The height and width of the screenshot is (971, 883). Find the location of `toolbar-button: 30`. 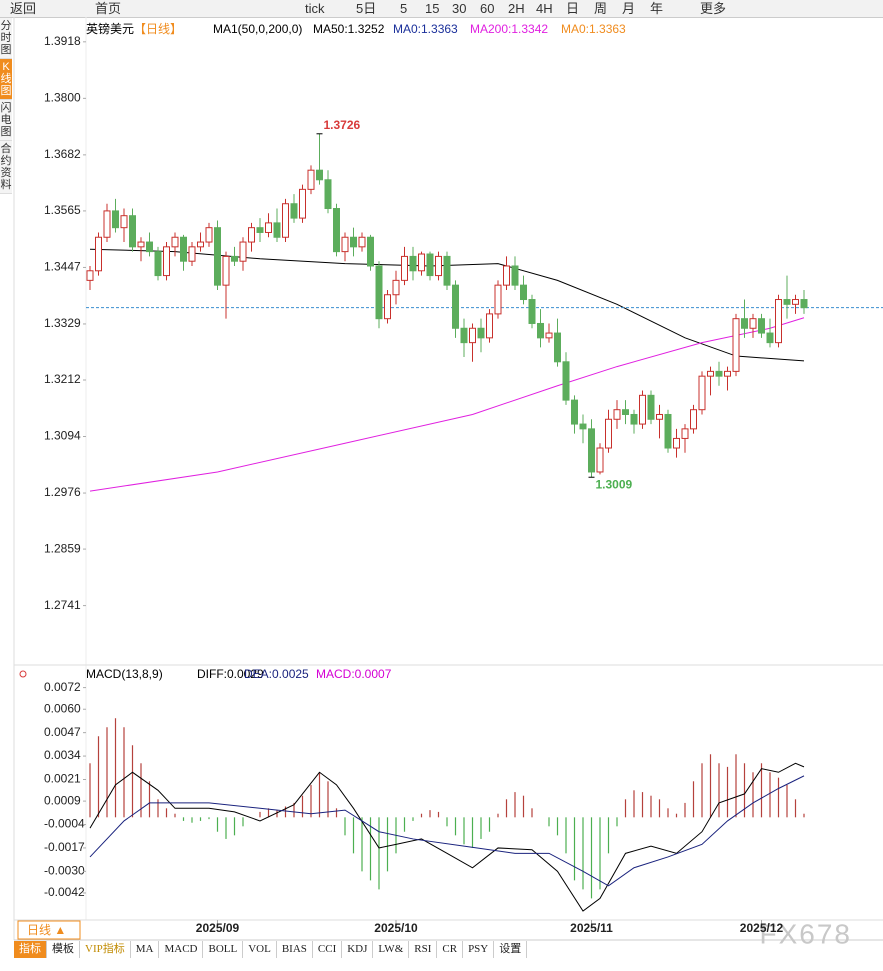

toolbar-button: 30 is located at coordinates (459, 8).